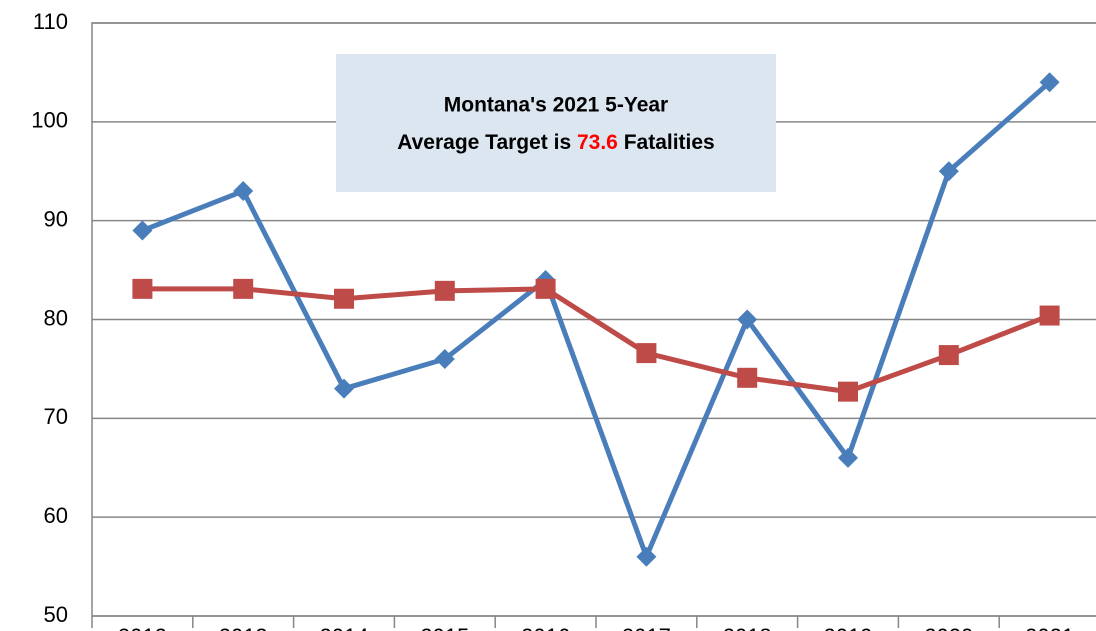 The height and width of the screenshot is (631, 1096). I want to click on x-tick-label: 2012, so click(142, 627).